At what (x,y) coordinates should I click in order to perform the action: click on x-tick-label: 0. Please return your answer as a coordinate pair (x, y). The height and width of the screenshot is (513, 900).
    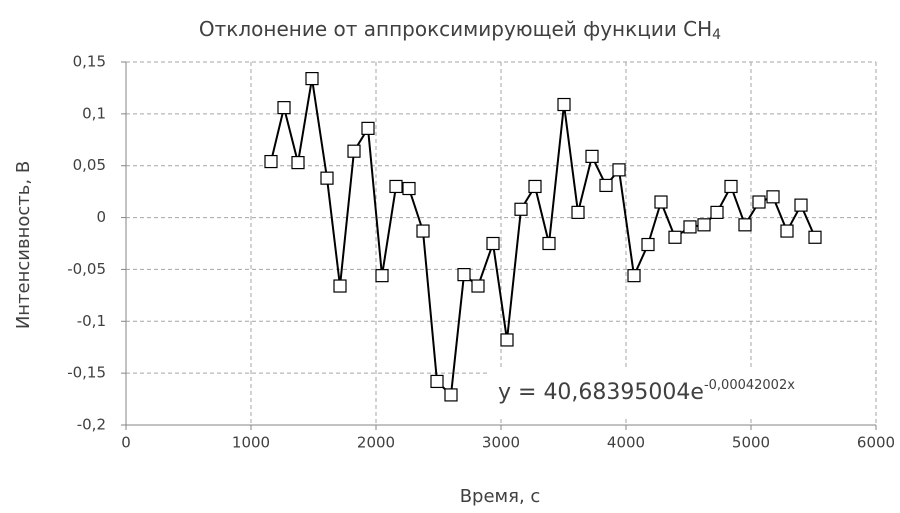
    Looking at the image, I should click on (126, 443).